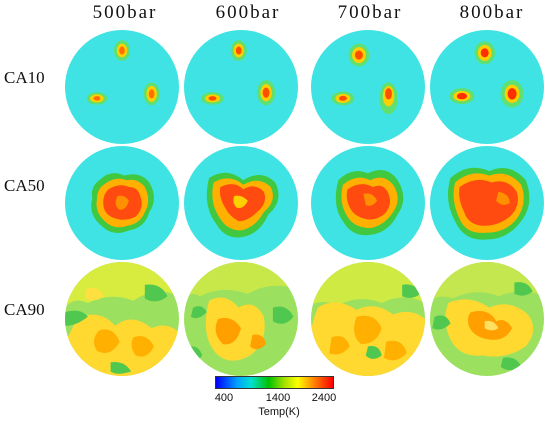 This screenshot has height=428, width=550. I want to click on contour-ca90-800bar, so click(487, 319).